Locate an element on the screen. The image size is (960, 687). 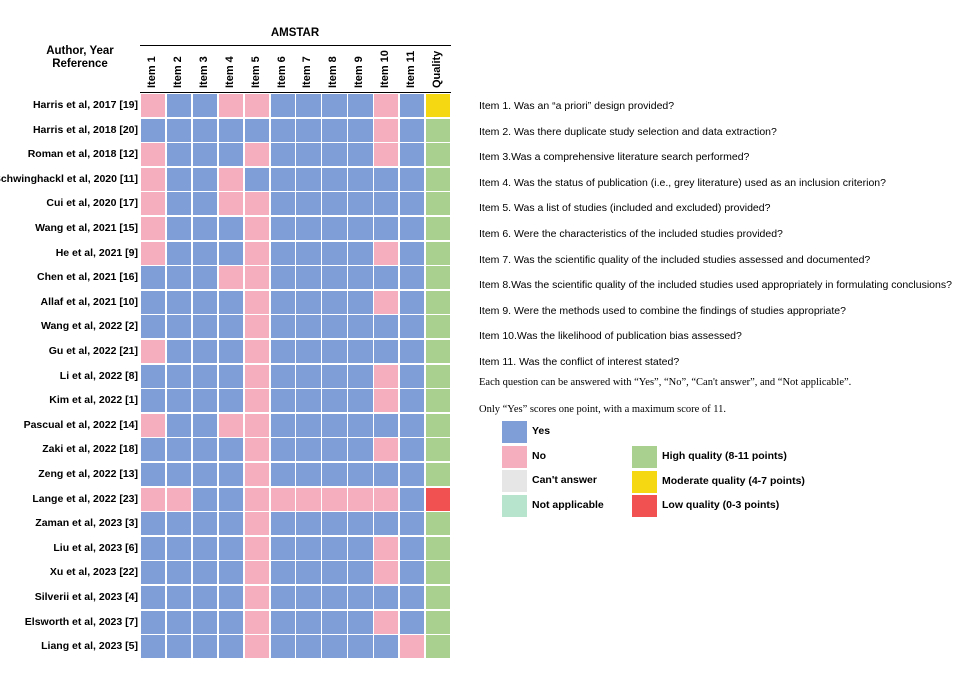
row-label: Pascual et al, 2022 [14] is located at coordinates (80, 424).